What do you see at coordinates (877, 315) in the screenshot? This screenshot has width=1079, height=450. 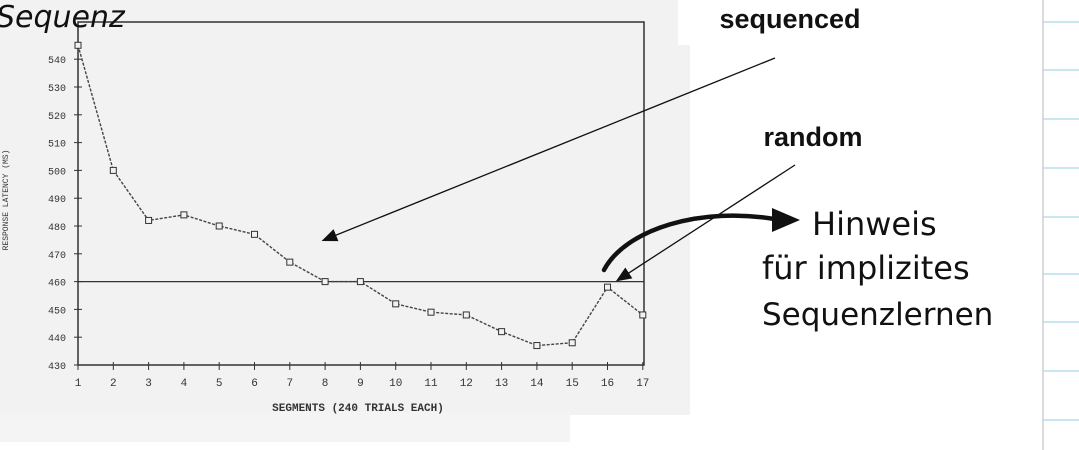 I see `note-line-3: Sequenzlernen` at bounding box center [877, 315].